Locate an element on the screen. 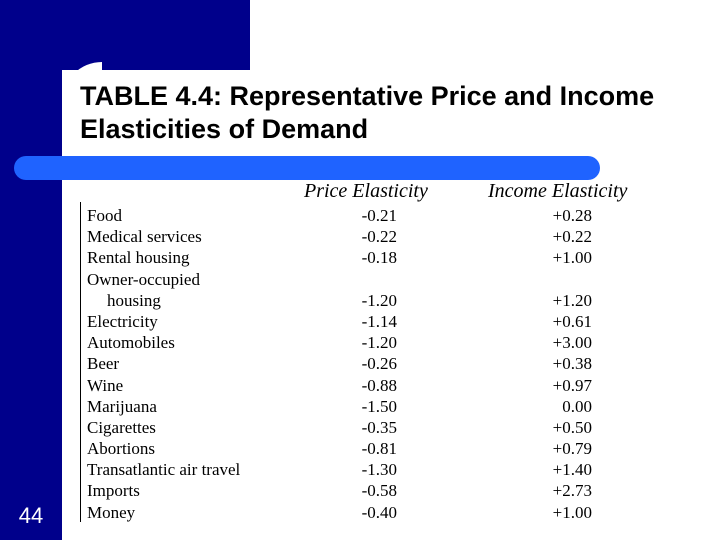 The width and height of the screenshot is (720, 540). price-elasticity-value: -0.88 is located at coordinates (379, 385).